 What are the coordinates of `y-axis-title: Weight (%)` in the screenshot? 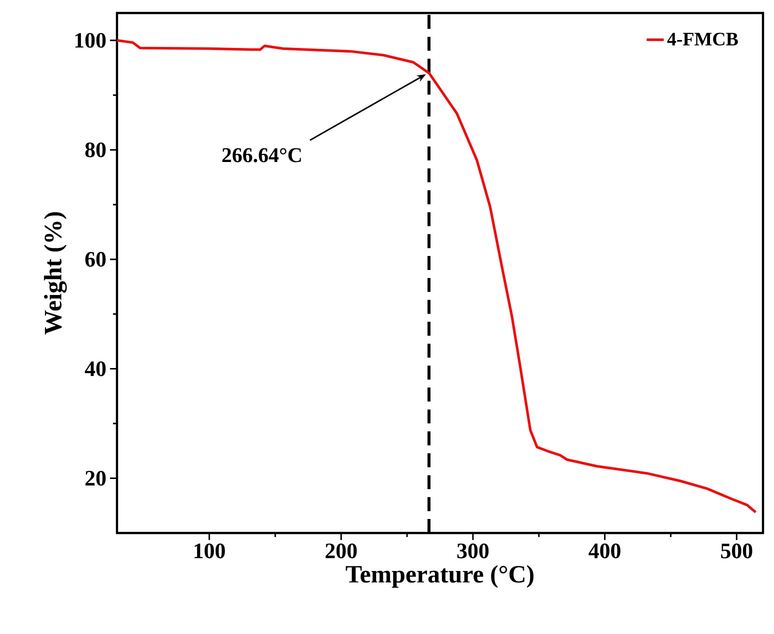 It's located at (55, 273).